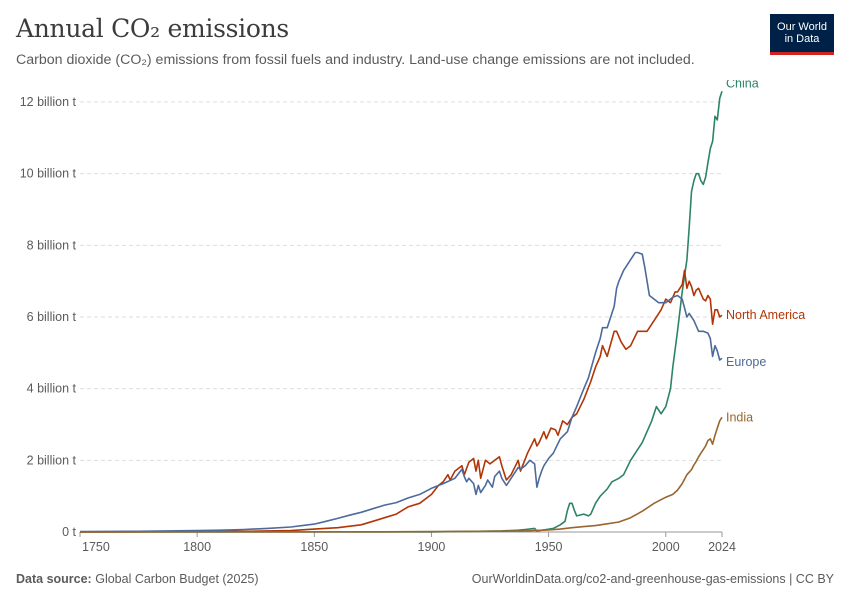 The width and height of the screenshot is (850, 600). I want to click on source-label: Data source:, so click(54, 579).